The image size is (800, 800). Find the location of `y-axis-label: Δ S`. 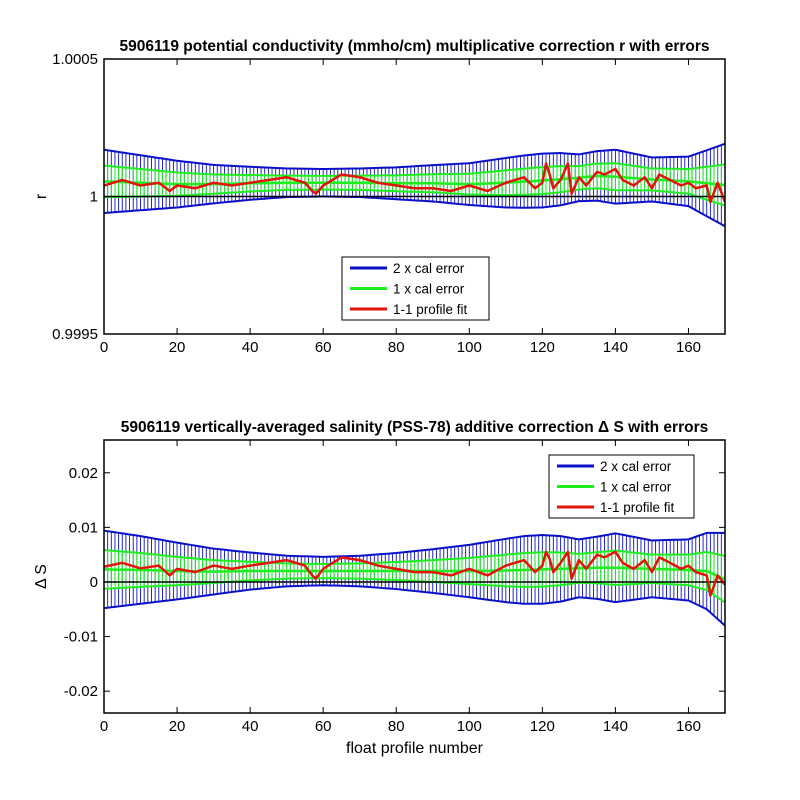

y-axis-label: Δ S is located at coordinates (41, 576).